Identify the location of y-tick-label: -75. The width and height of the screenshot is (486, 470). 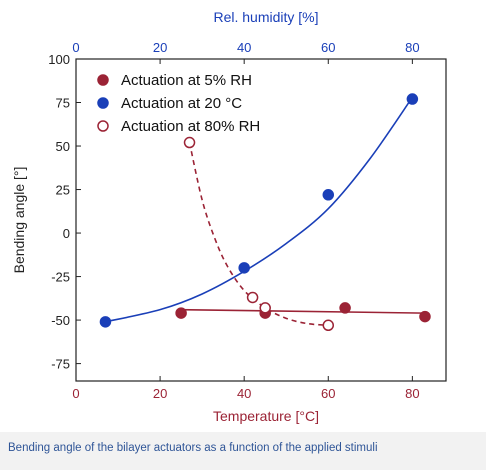
(60, 364).